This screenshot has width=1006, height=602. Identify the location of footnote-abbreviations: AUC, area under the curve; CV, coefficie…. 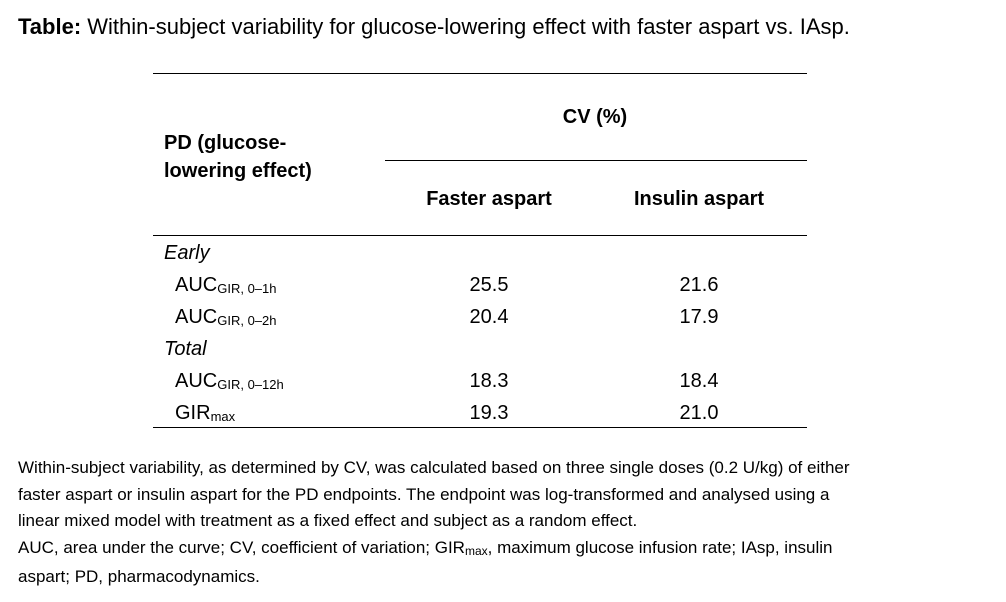
(508, 550).